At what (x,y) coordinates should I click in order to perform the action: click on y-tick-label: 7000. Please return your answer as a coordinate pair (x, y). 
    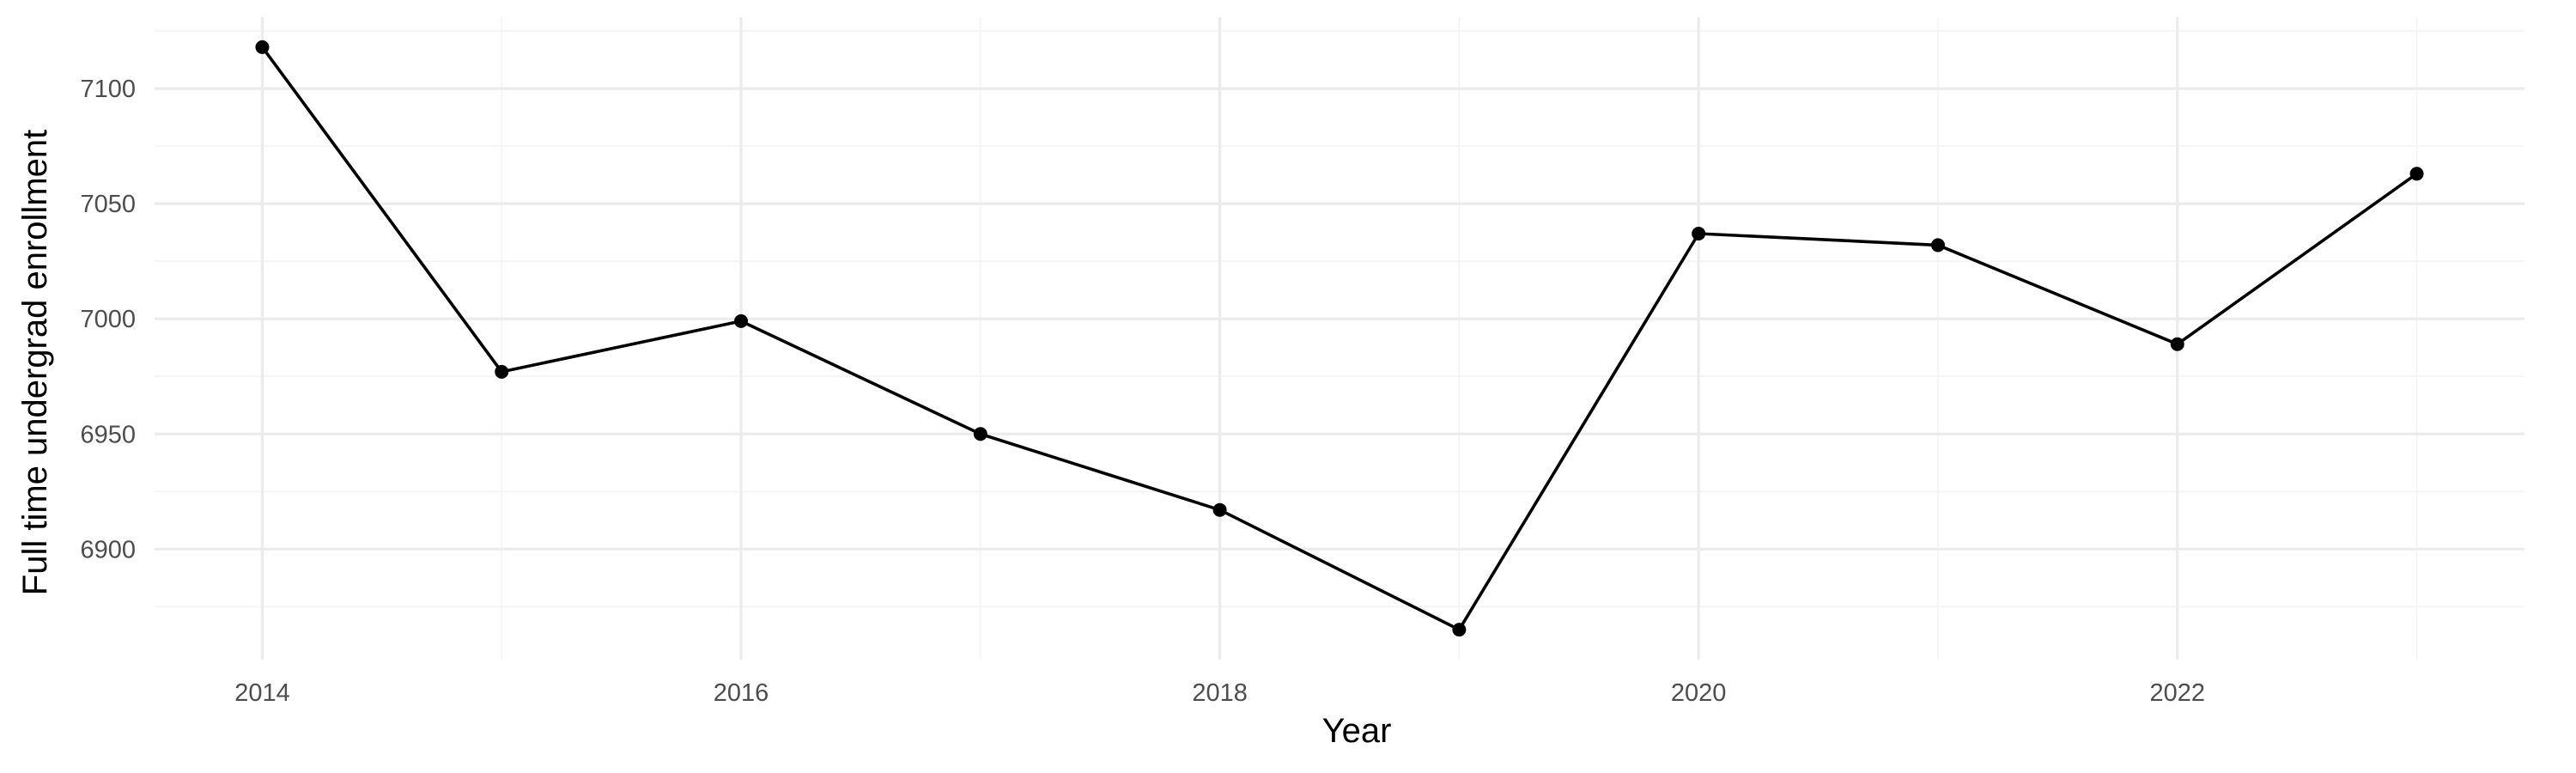
    Looking at the image, I should click on (108, 319).